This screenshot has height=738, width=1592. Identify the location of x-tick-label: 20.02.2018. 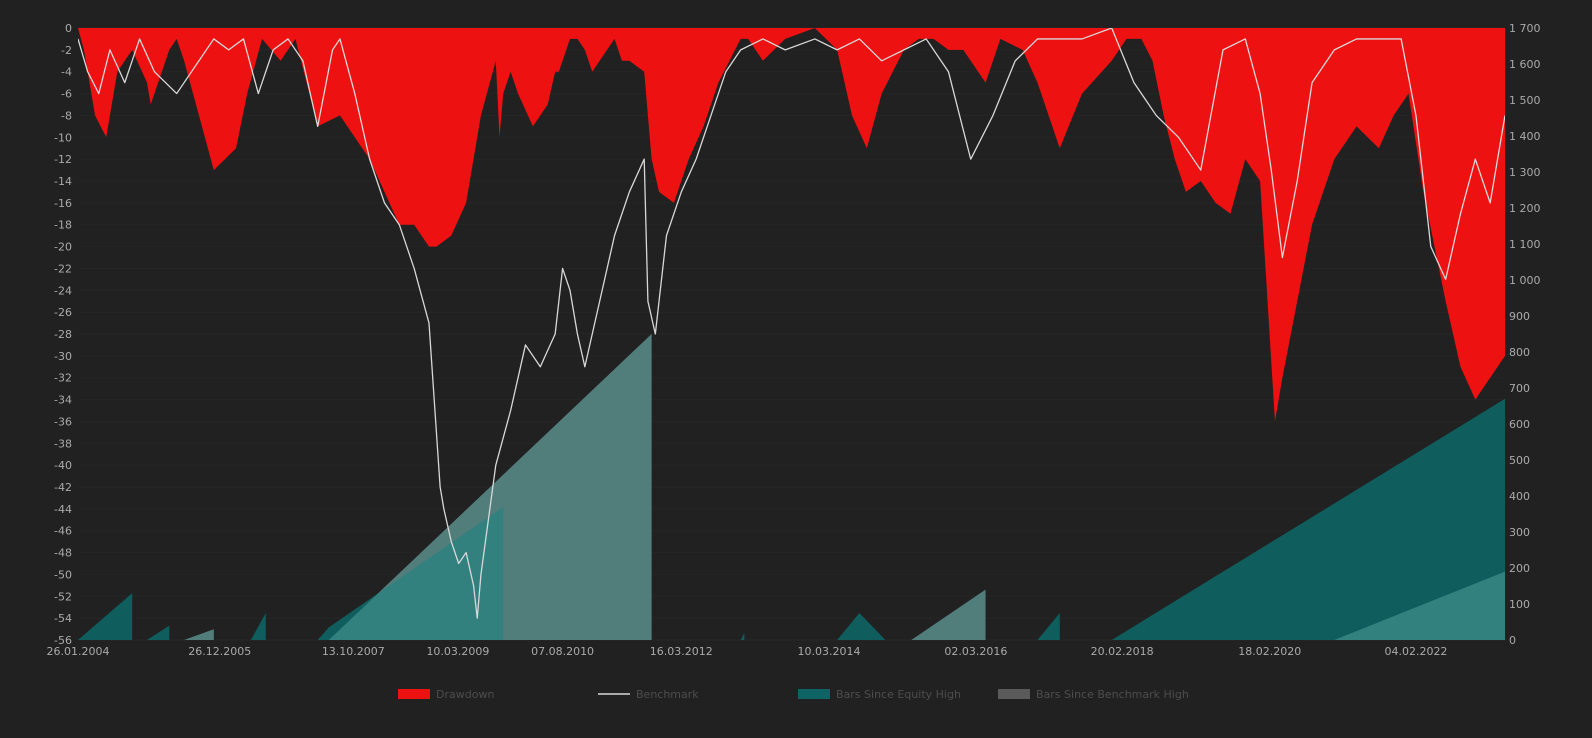
(1122, 651).